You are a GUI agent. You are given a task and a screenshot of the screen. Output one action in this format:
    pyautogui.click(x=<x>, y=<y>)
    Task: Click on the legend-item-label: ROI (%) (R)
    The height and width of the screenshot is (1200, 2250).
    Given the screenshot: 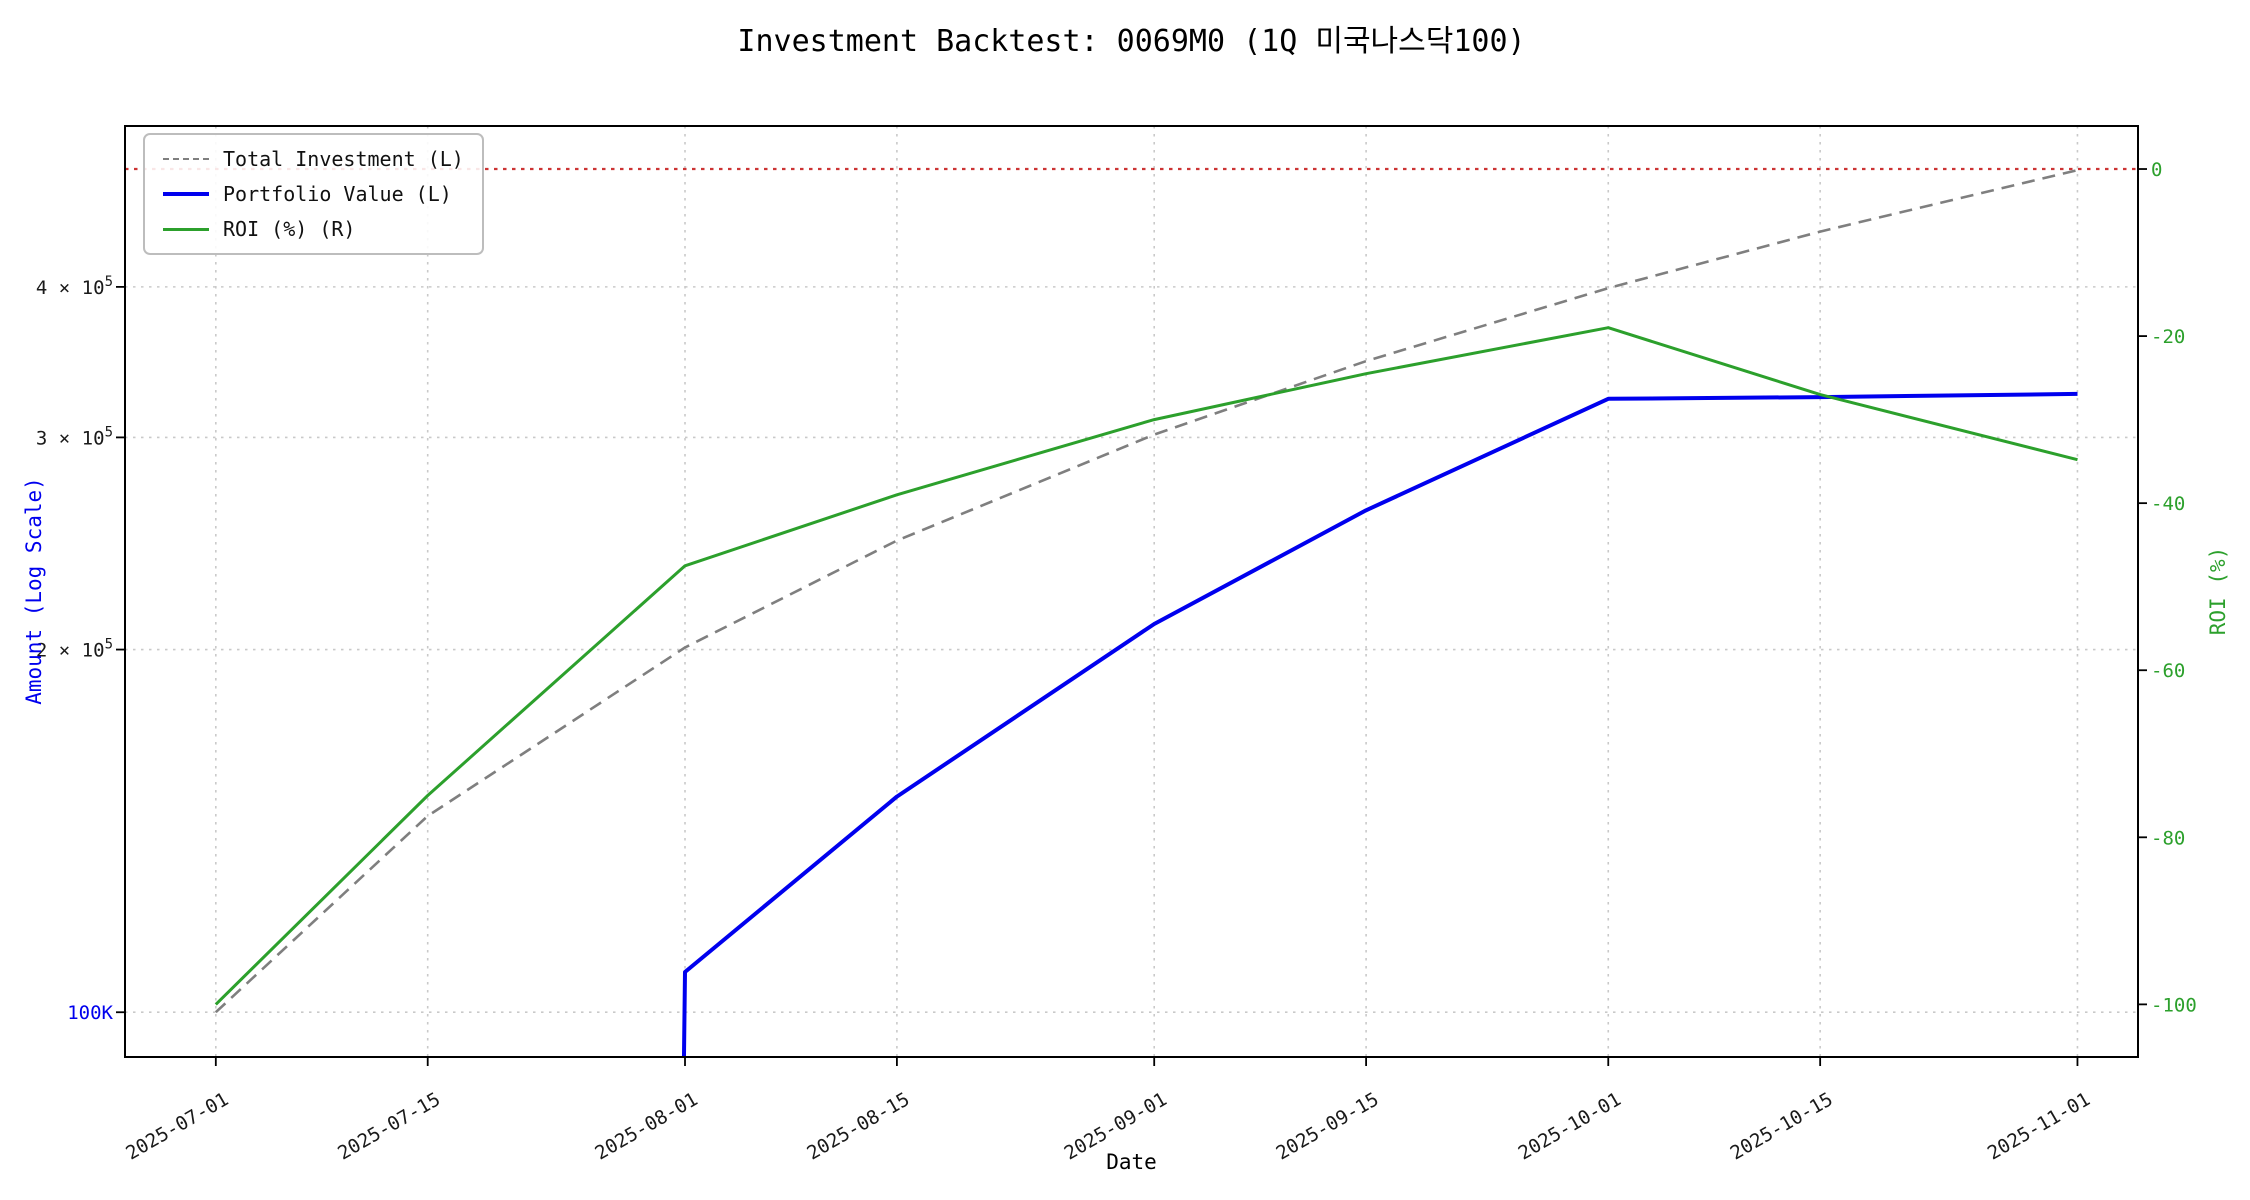 What is the action you would take?
    pyautogui.click(x=289, y=229)
    